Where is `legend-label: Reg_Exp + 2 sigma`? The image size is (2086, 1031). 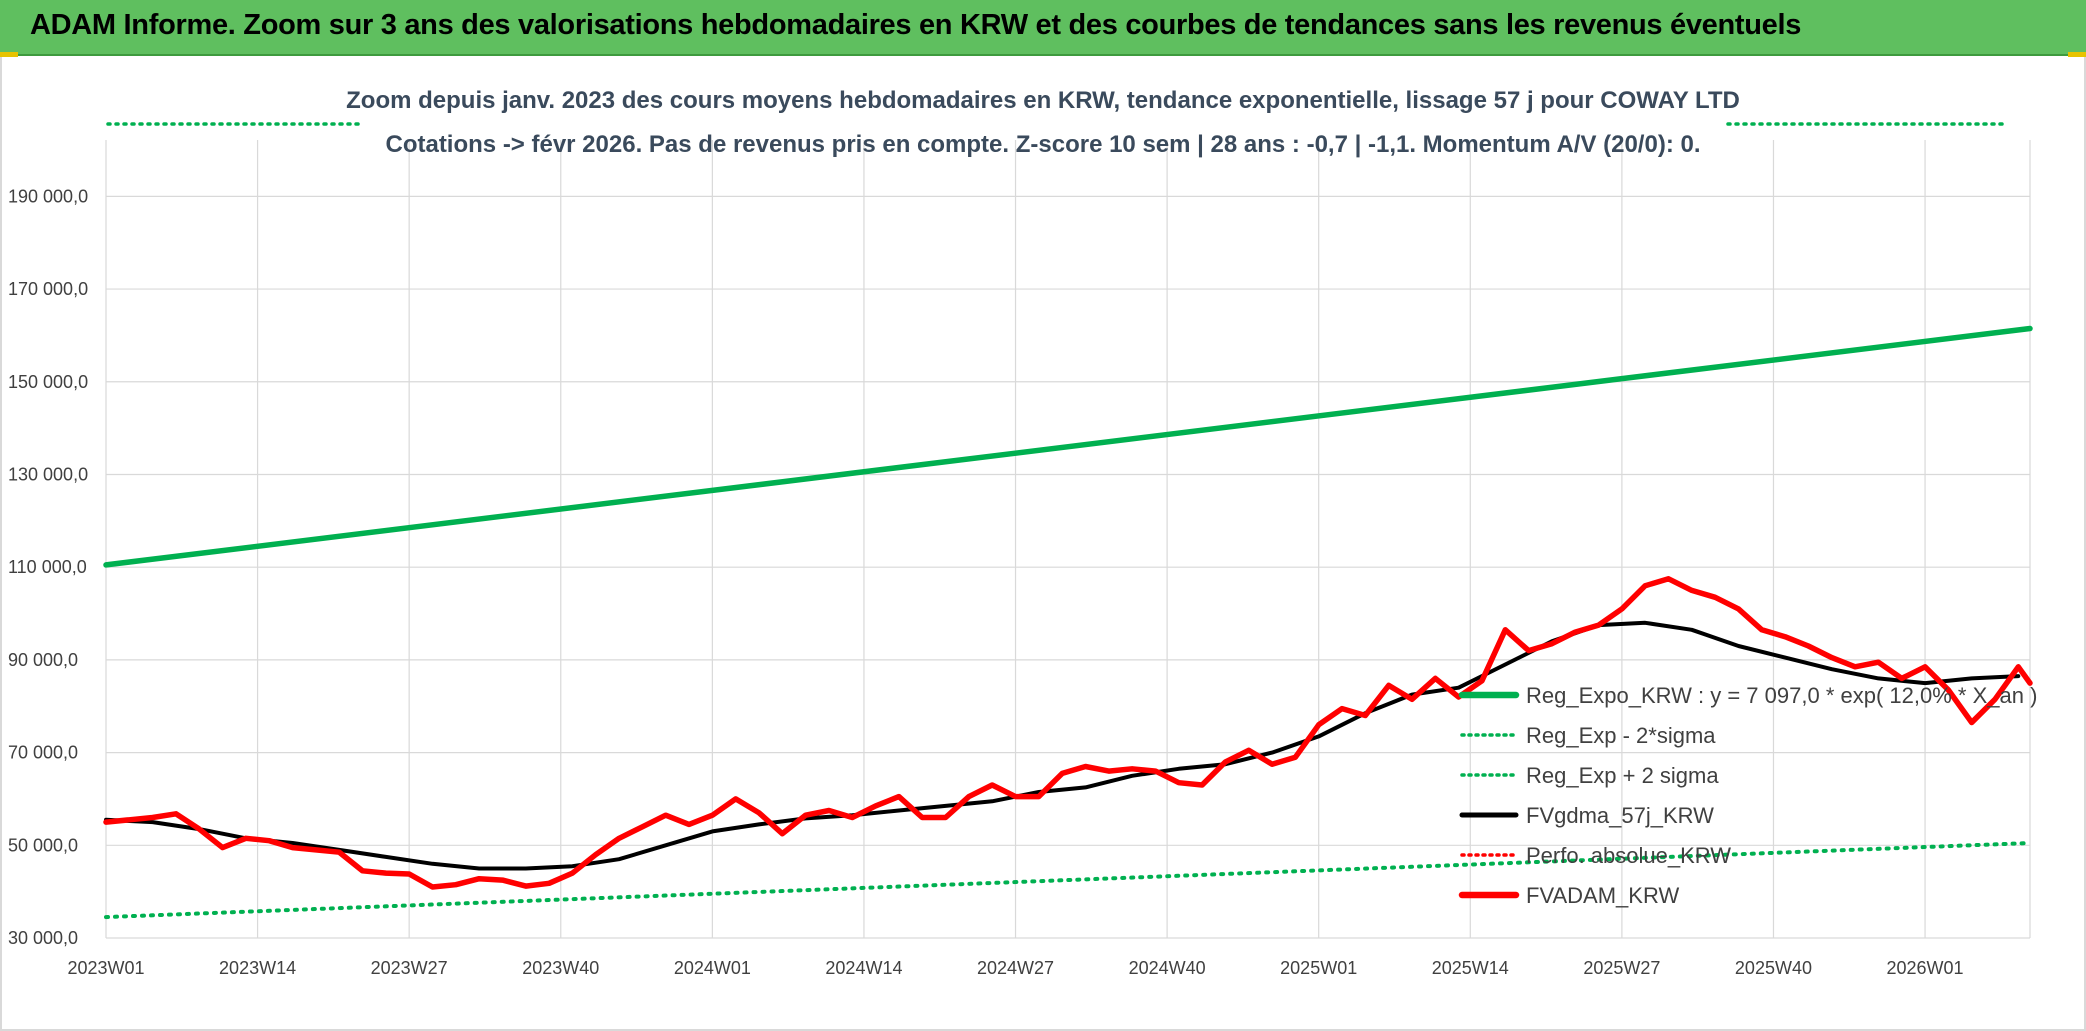 legend-label: Reg_Exp + 2 sigma is located at coordinates (1622, 775).